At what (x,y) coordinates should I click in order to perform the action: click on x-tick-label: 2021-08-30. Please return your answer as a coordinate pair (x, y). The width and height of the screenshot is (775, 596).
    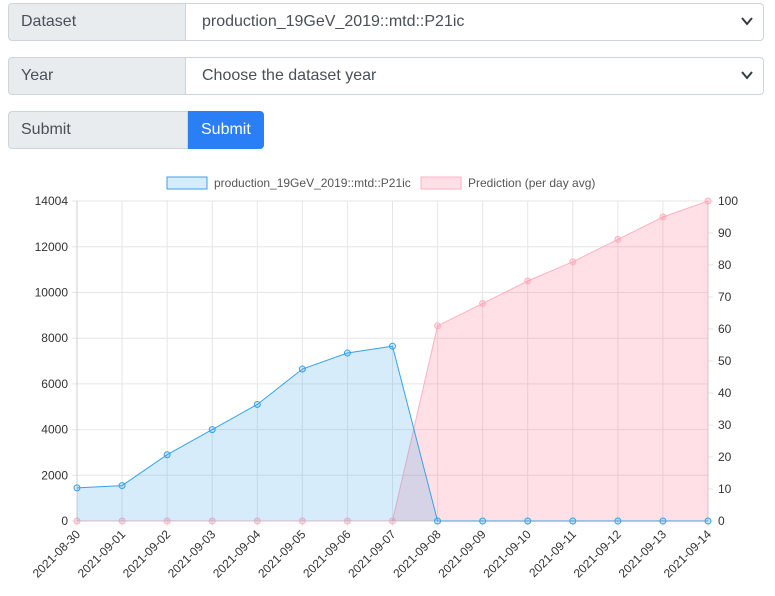
    Looking at the image, I should click on (57, 554).